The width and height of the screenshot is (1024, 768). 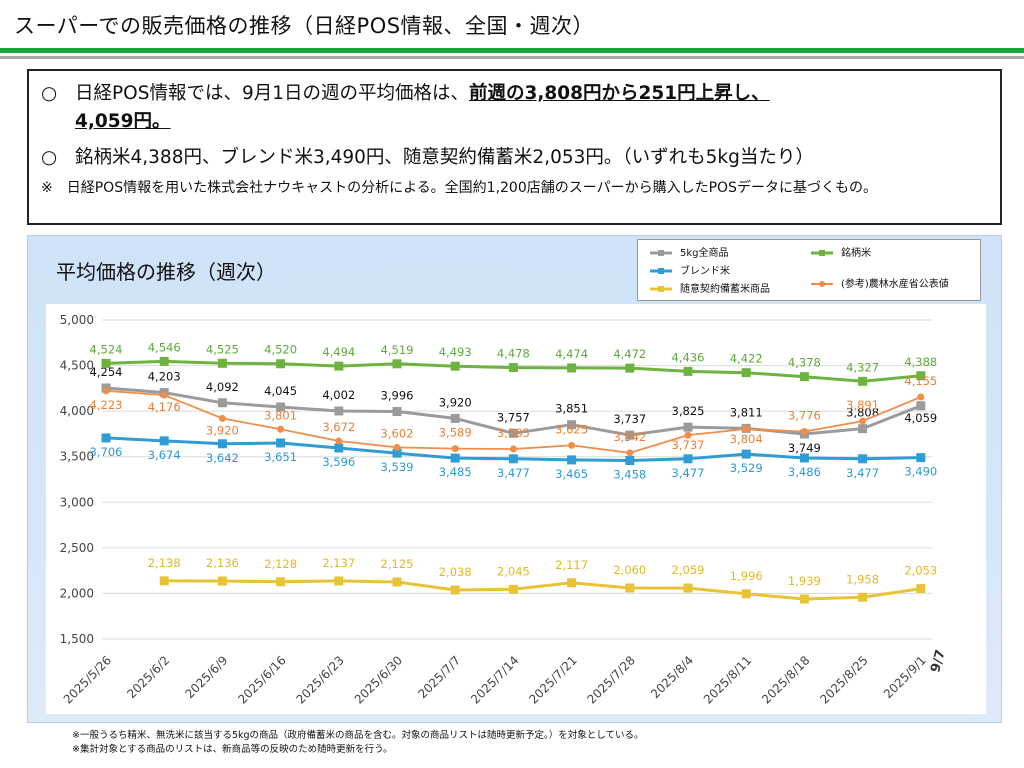 I want to click on data-label: 3,776, so click(x=804, y=416).